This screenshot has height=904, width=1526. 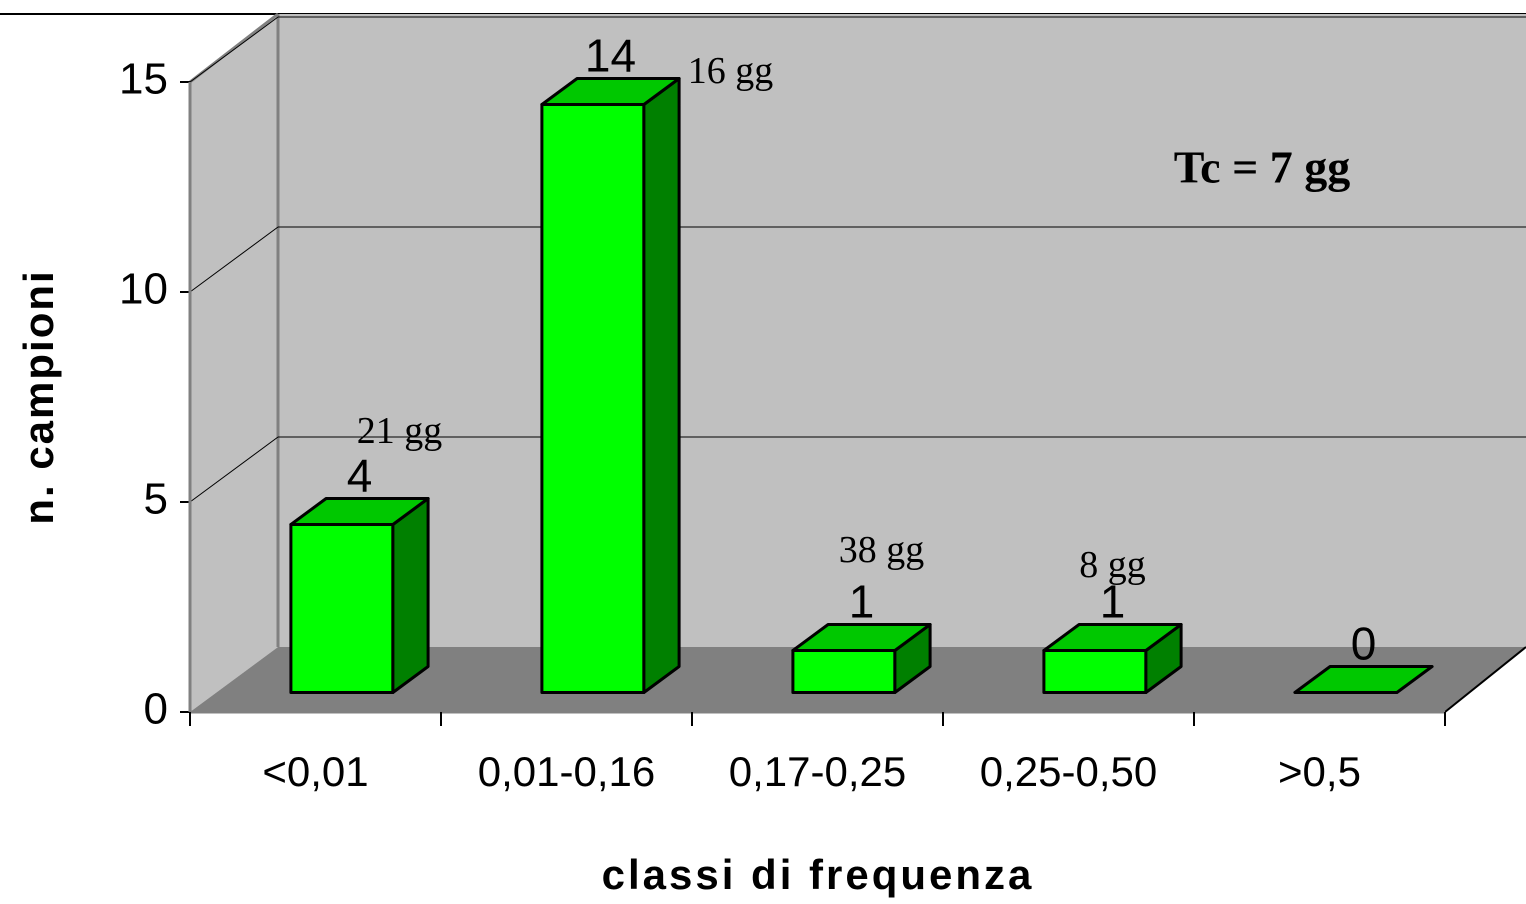 What do you see at coordinates (818, 874) in the screenshot?
I see `x-axis-label: classi di frequenza` at bounding box center [818, 874].